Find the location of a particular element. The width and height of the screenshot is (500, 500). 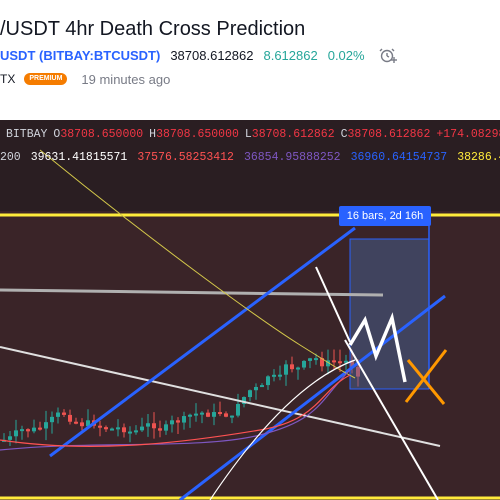

ma-white-line is located at coordinates (282, 429).